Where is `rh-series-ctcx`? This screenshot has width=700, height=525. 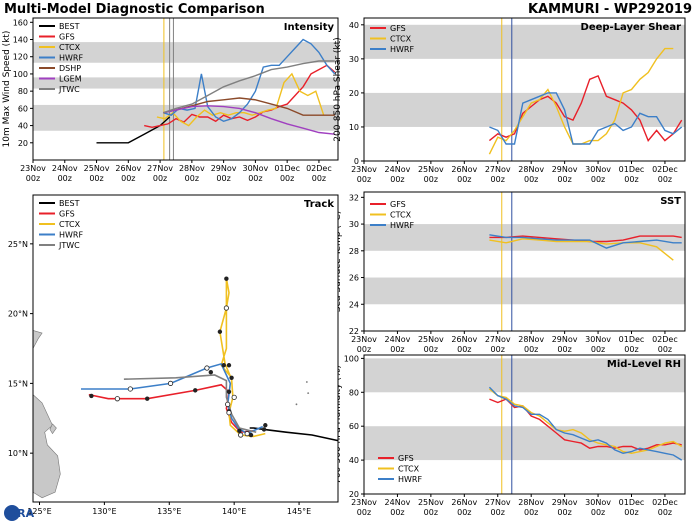 rh-series-ctcx is located at coordinates (585, 421).